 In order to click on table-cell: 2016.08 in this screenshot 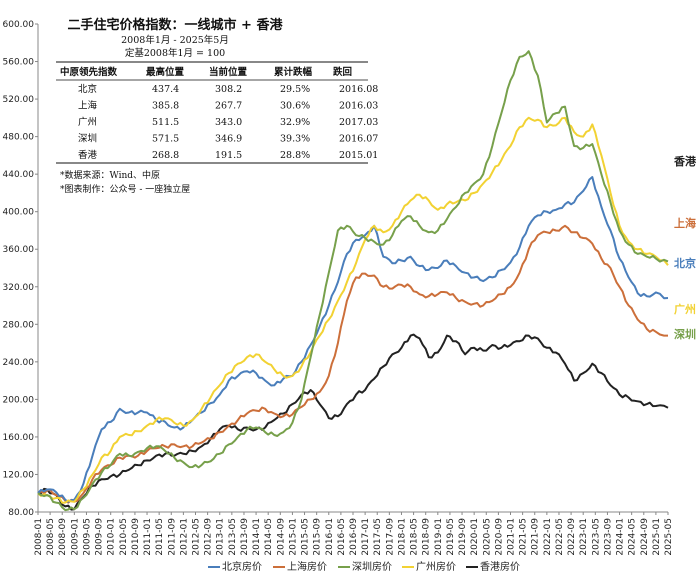, I will do `click(358, 89)`.